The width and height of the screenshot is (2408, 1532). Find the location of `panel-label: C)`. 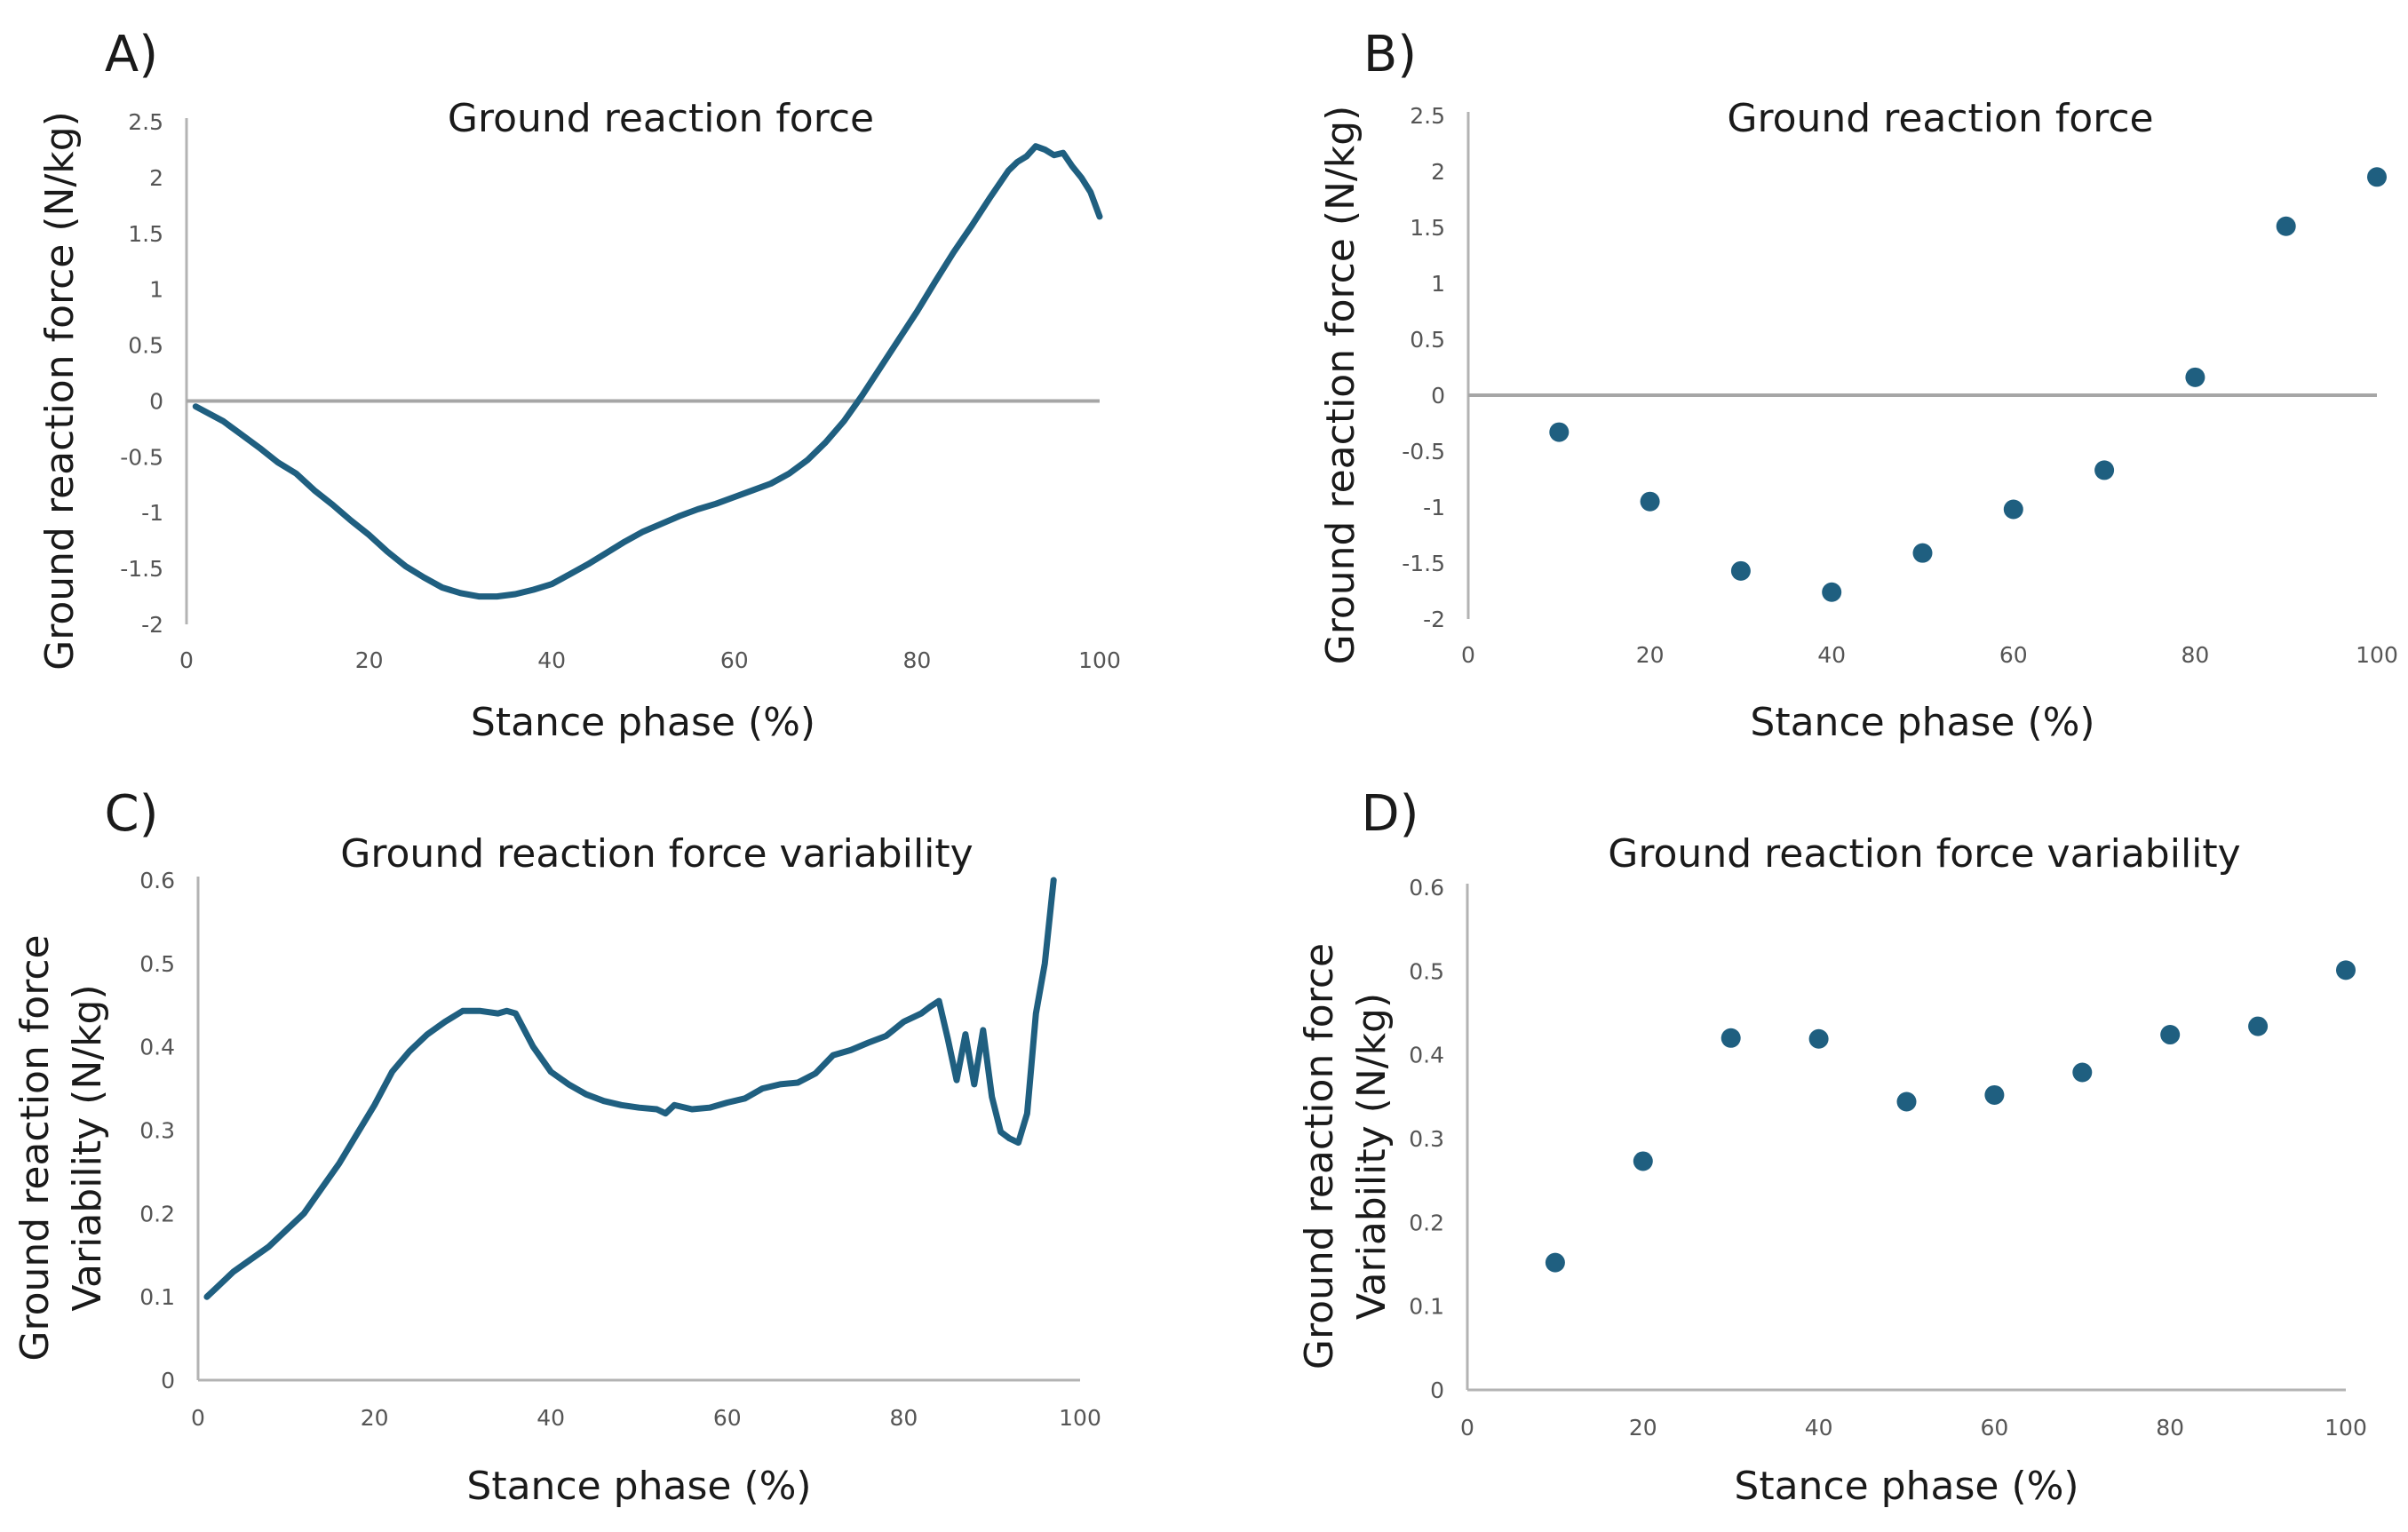

panel-label: C) is located at coordinates (132, 814).